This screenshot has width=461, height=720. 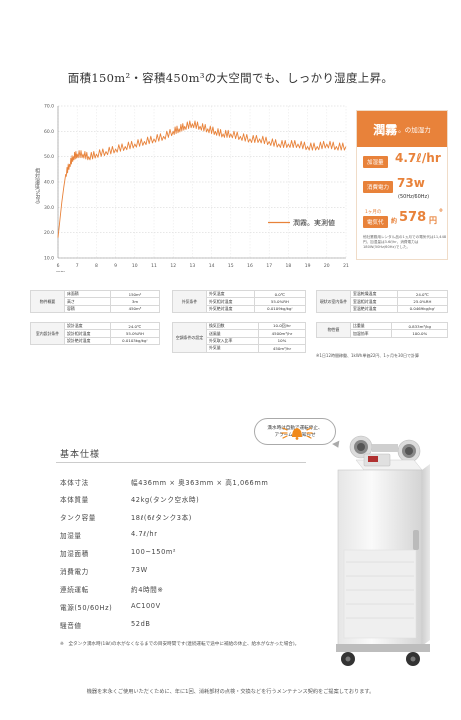 I want to click on x-tick-label: 21, so click(x=346, y=266).